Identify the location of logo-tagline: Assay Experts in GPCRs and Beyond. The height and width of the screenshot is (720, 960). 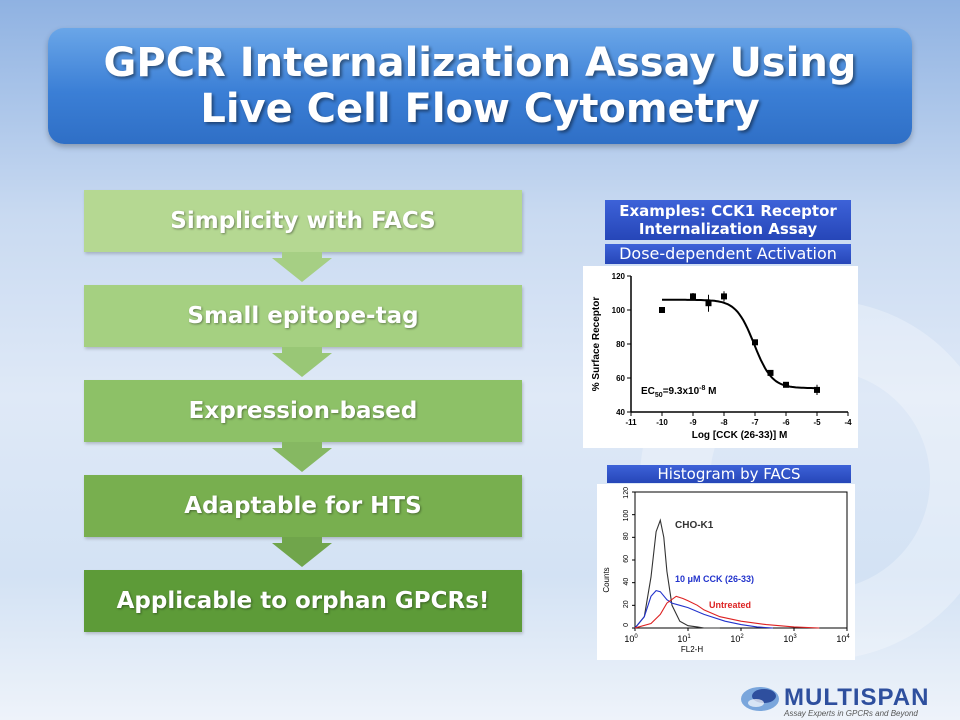
(851, 713).